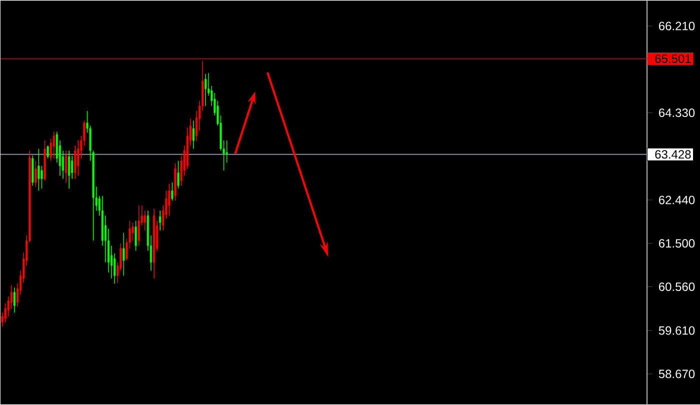 This screenshot has width=700, height=405. I want to click on y-tick-label: 61.500, so click(677, 243).